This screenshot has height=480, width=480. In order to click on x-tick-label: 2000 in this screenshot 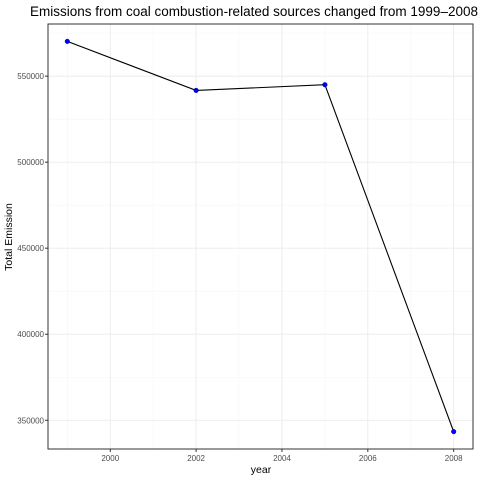, I will do `click(110, 458)`.